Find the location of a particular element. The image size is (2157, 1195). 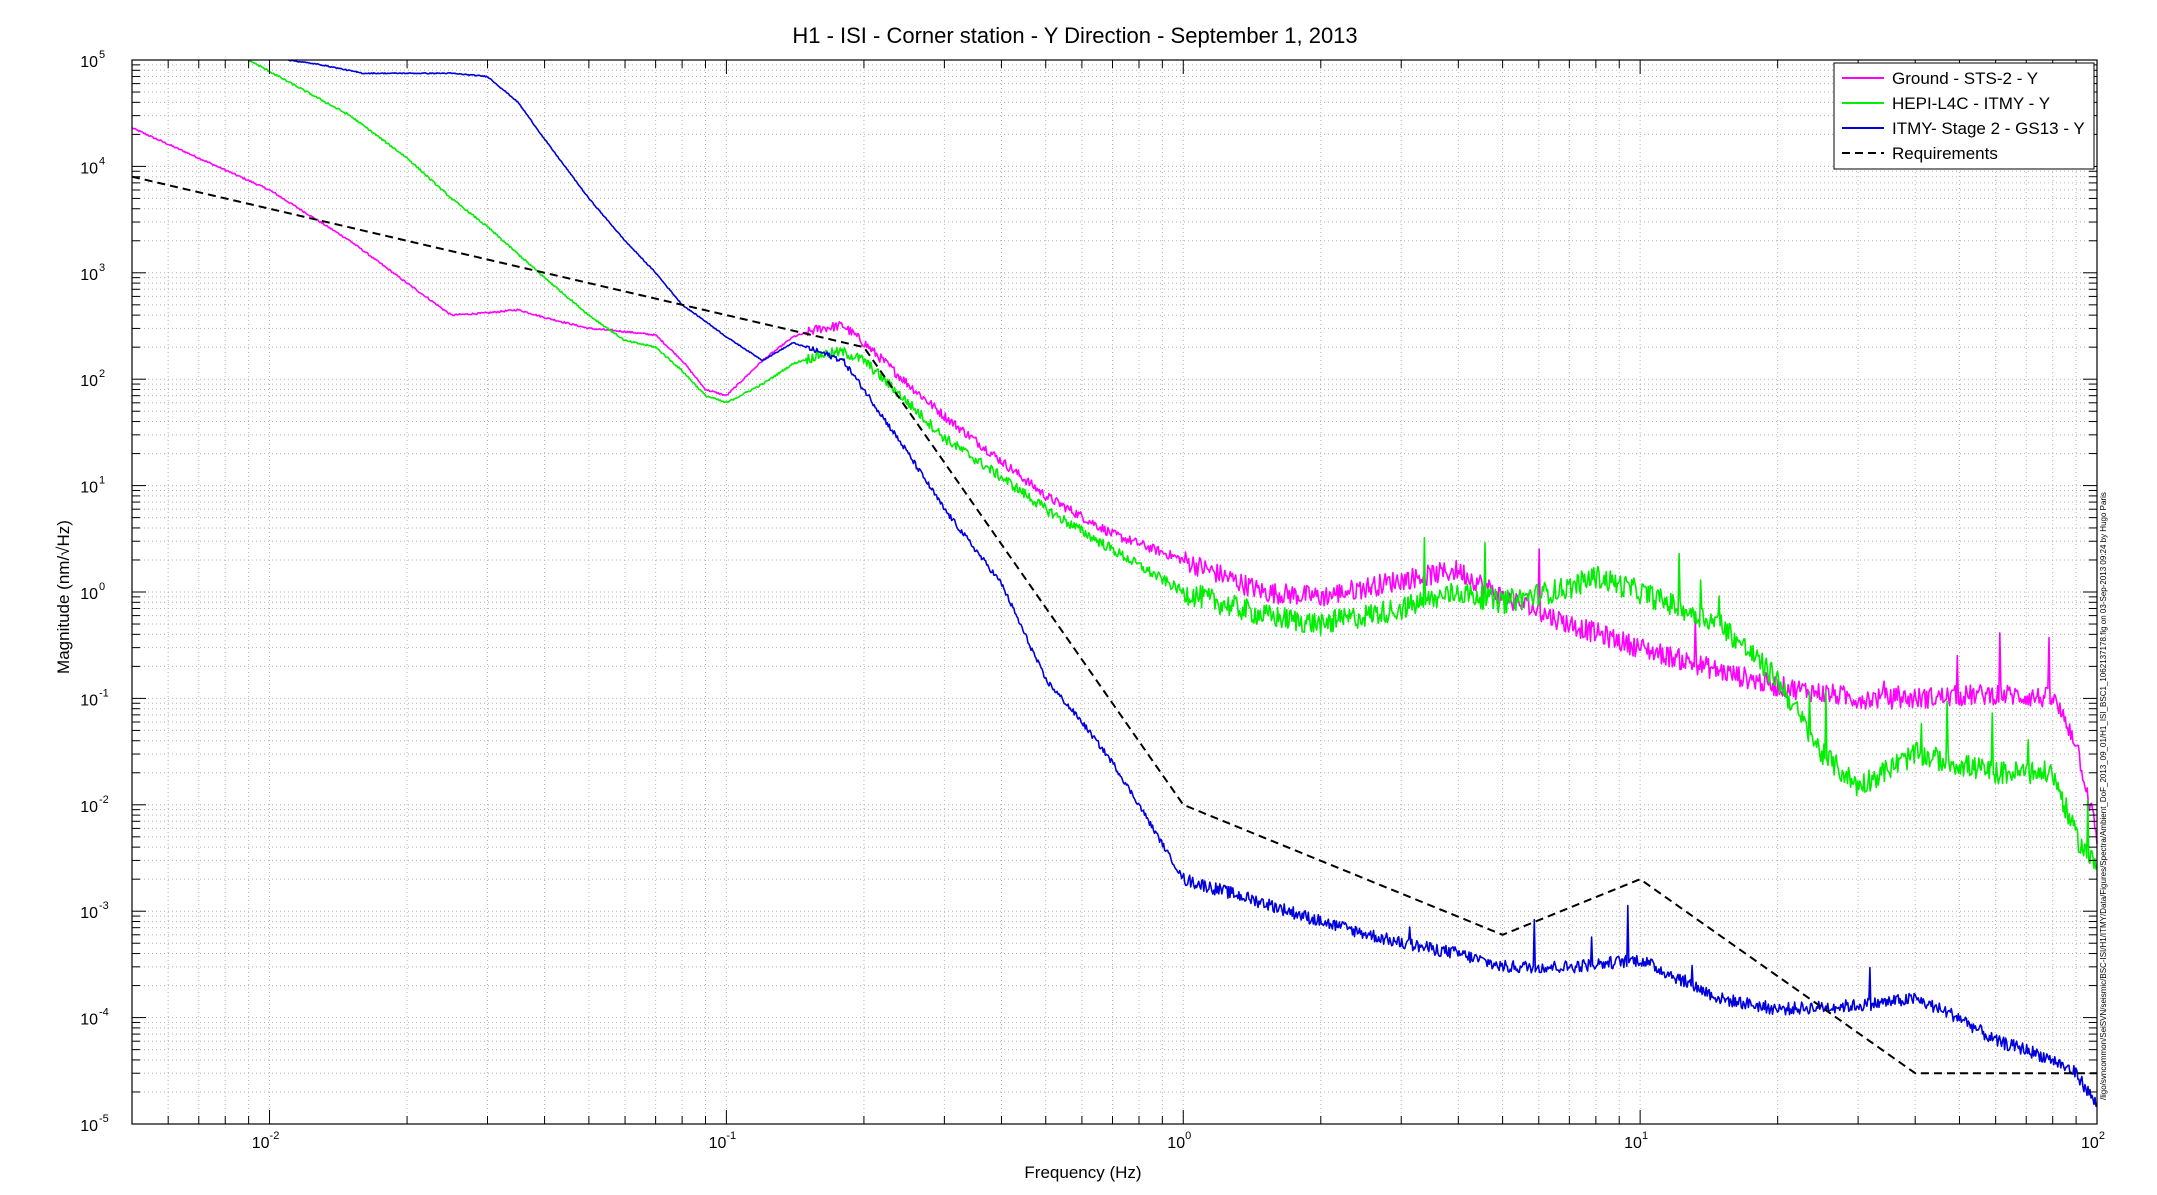

x-tick-label: 10⁻¹ is located at coordinates (723, 1141).